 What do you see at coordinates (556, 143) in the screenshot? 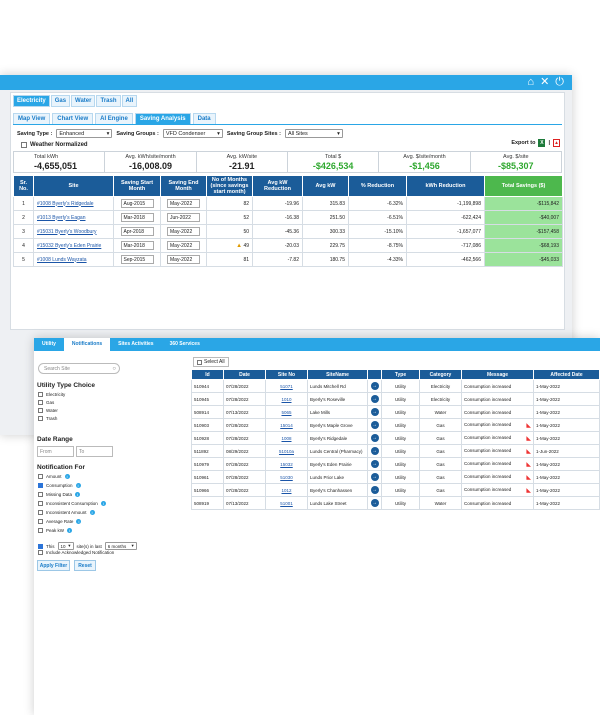
I see `pdf-icon: ▴` at bounding box center [556, 143].